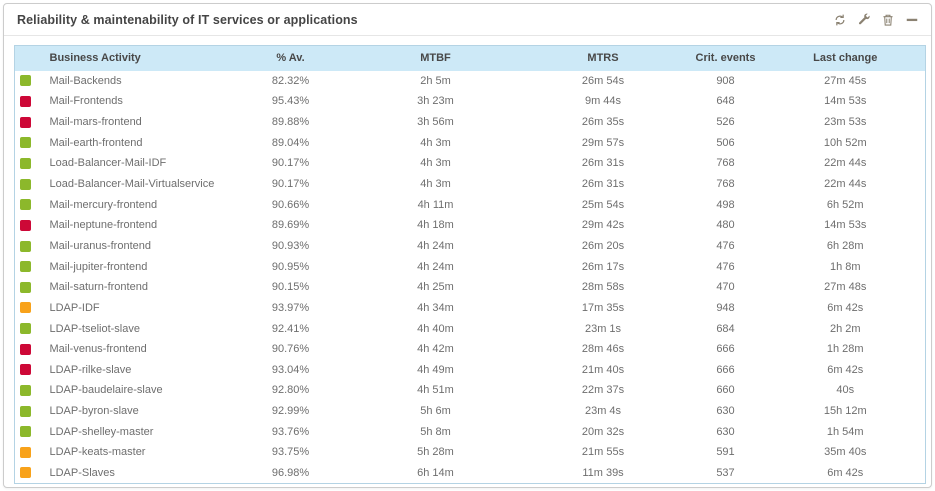  What do you see at coordinates (603, 58) in the screenshot?
I see `column-header-mtrs: MTRS` at bounding box center [603, 58].